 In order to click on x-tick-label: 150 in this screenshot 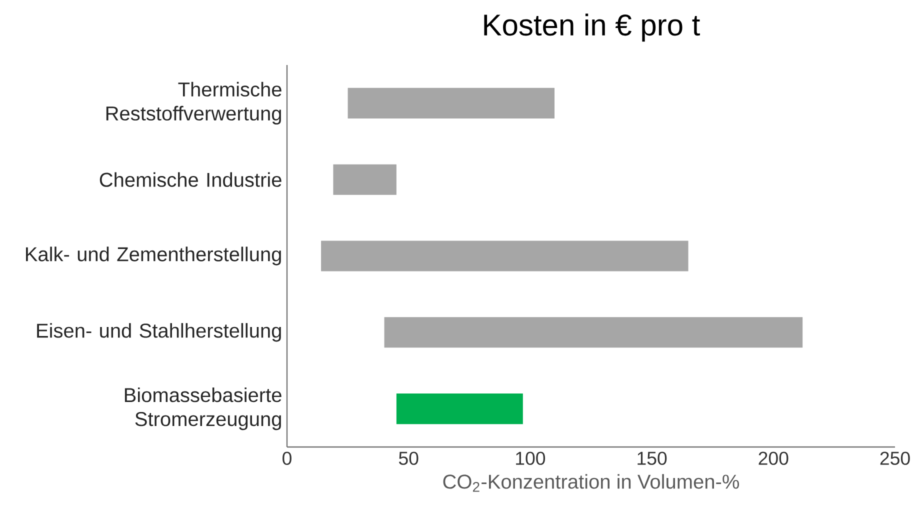, I will do `click(652, 458)`.